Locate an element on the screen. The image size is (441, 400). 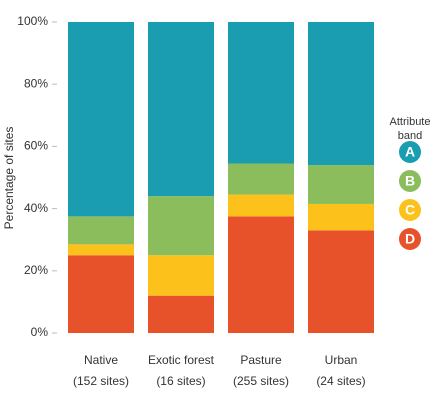
legend-label: B is located at coordinates (410, 181).